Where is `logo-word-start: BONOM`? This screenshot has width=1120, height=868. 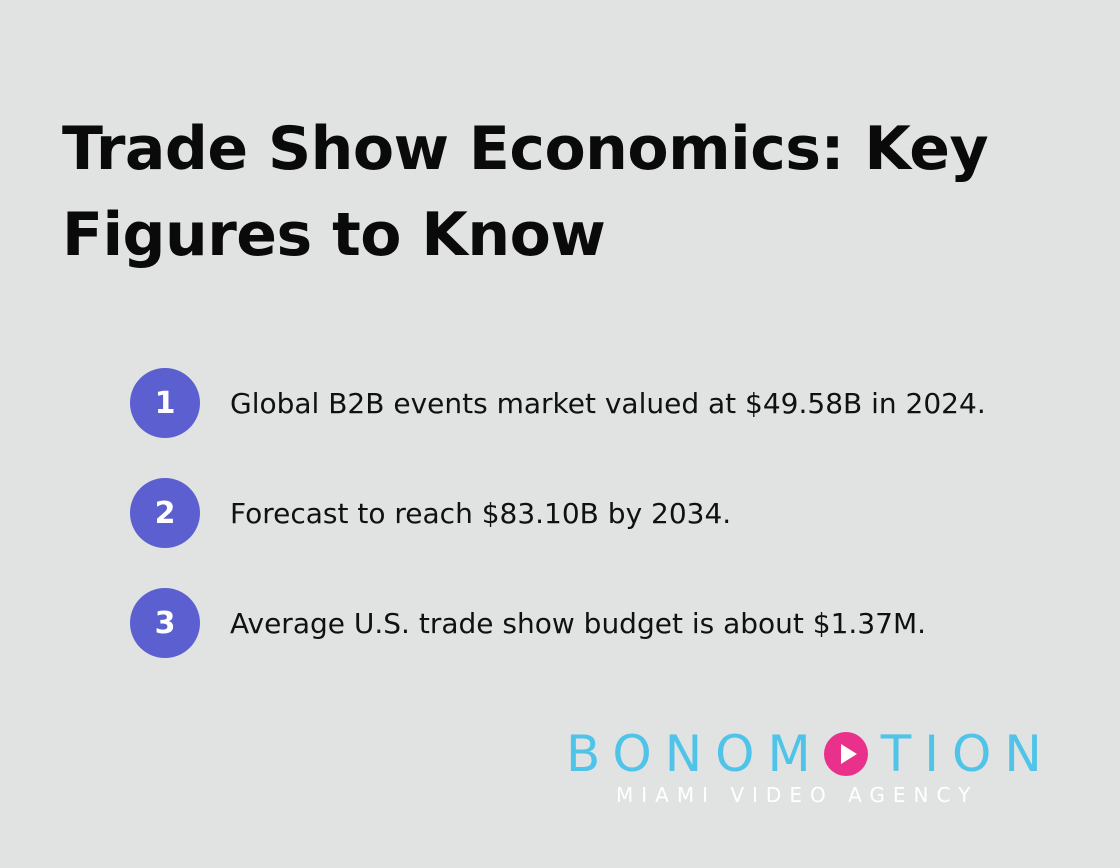 logo-word-start: BONOM is located at coordinates (695, 754).